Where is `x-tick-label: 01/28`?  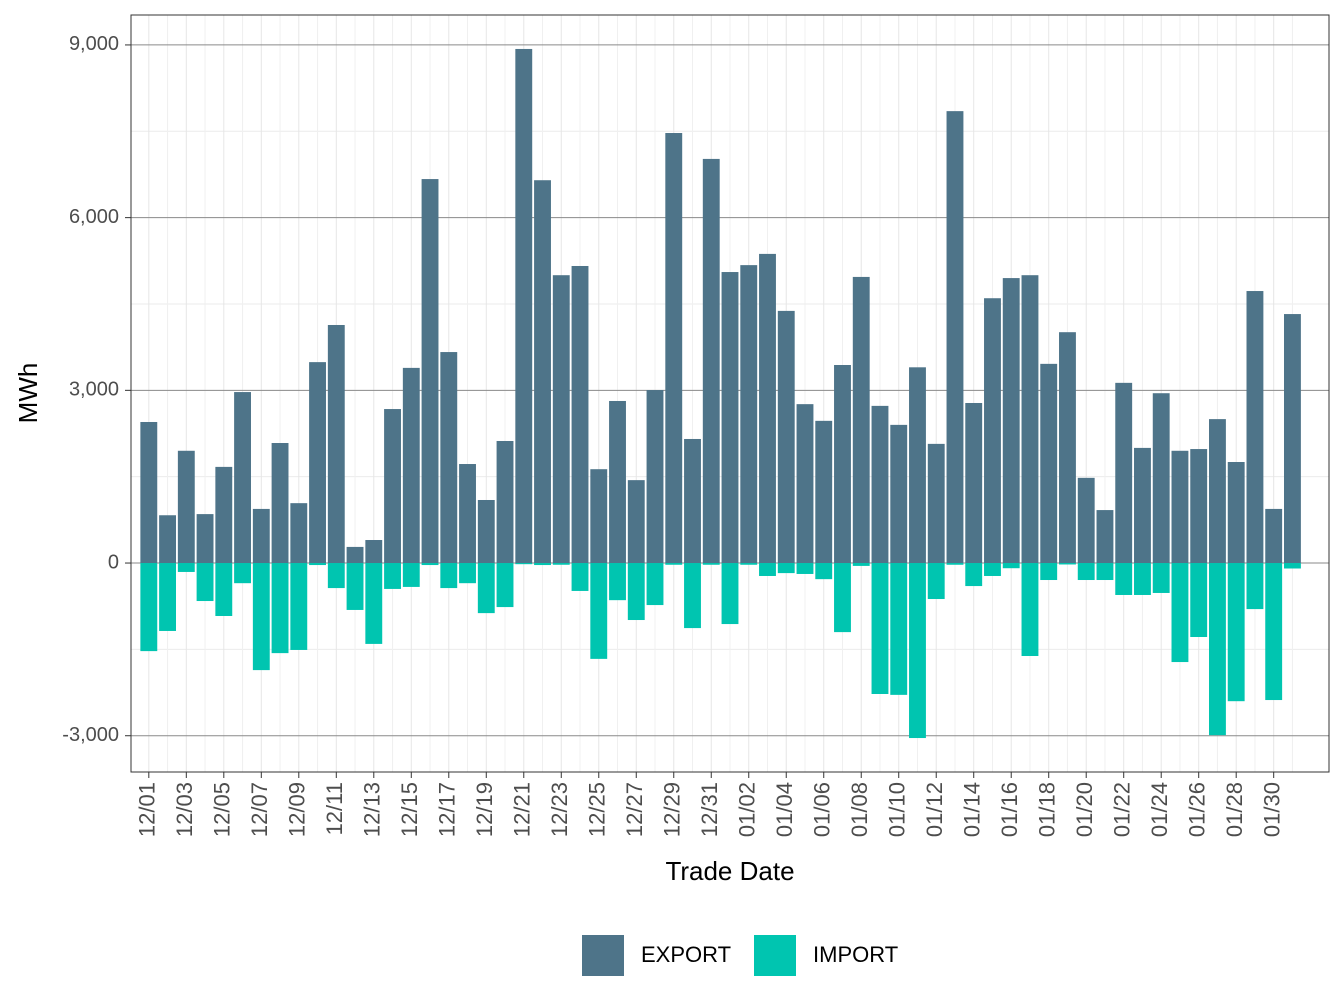
x-tick-label: 01/28 is located at coordinates (1234, 809).